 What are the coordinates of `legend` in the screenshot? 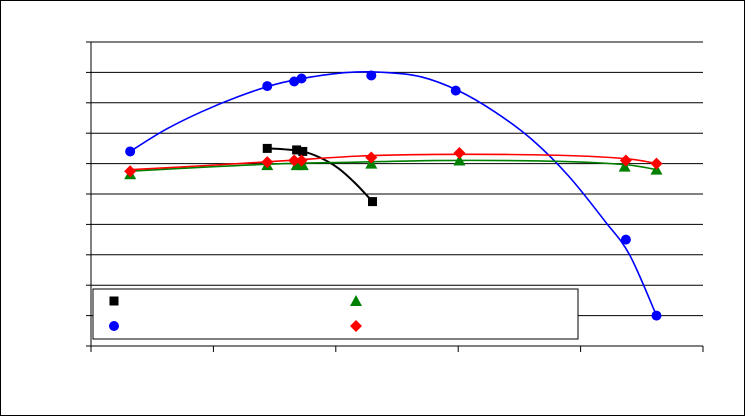 It's located at (335, 314).